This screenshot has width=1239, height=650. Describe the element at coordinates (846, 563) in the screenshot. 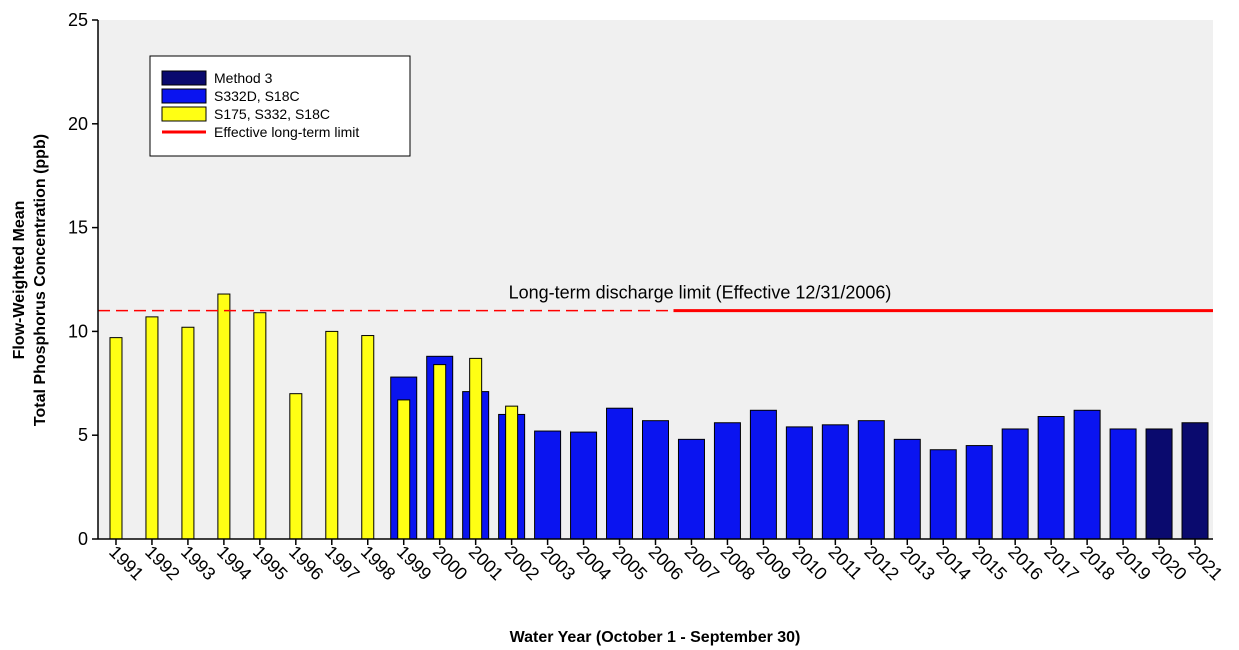

I see `x-tick-label: 2011` at that location.